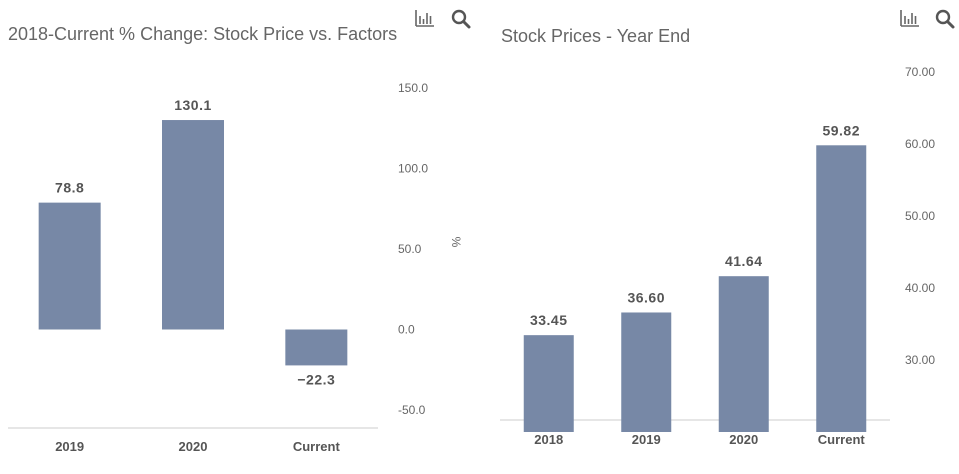  Describe the element at coordinates (69, 188) in the screenshot. I see `chart1-data-label: 78.8` at that location.